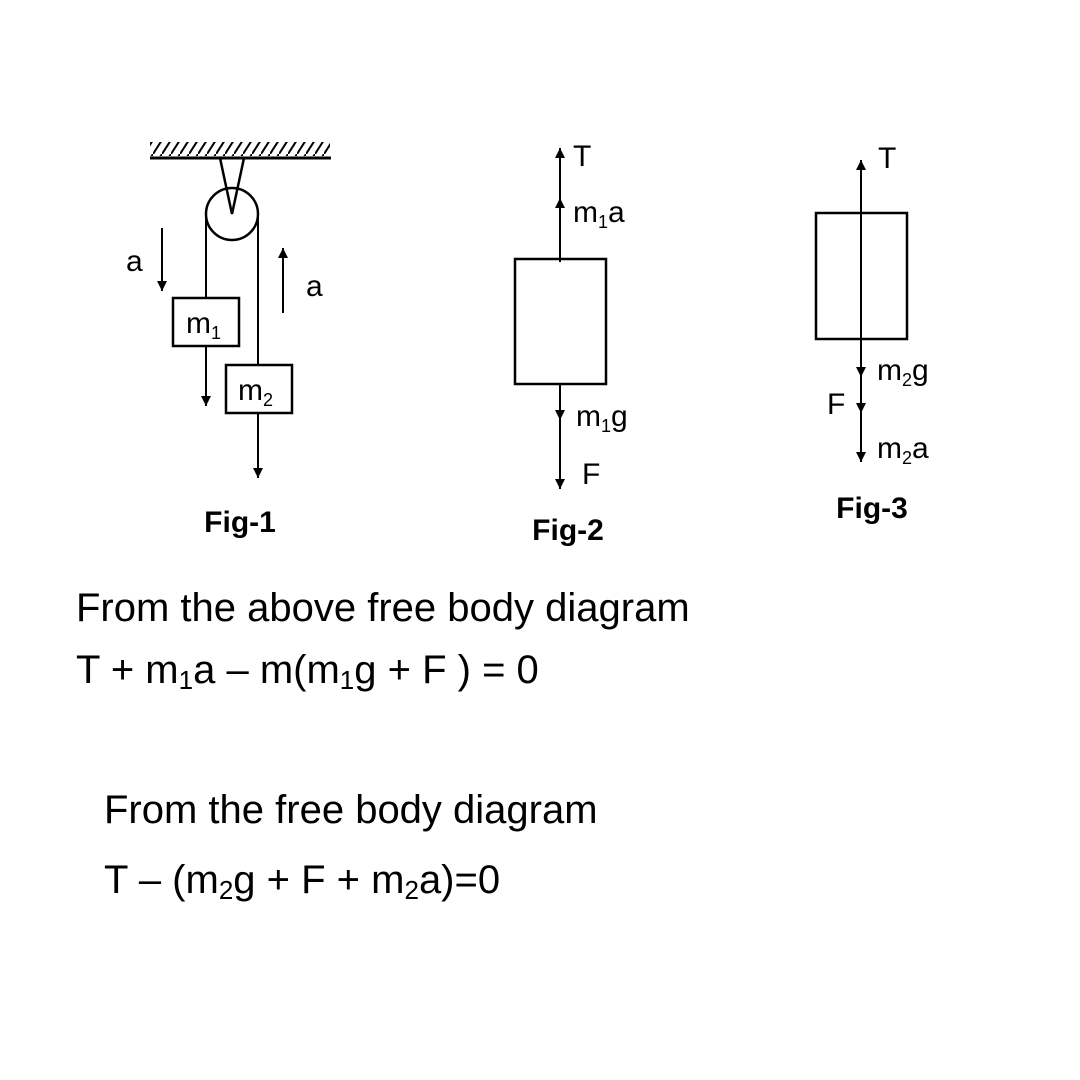 The image size is (1080, 1080). I want to click on mass-m1-block, so click(206, 322).